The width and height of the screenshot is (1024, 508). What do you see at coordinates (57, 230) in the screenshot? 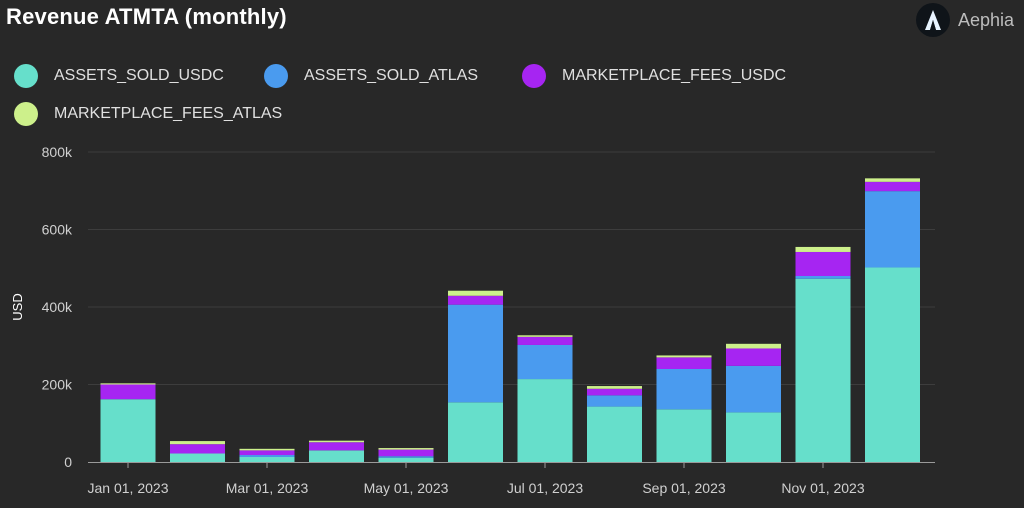
I see `y-tick-label: 600k` at bounding box center [57, 230].